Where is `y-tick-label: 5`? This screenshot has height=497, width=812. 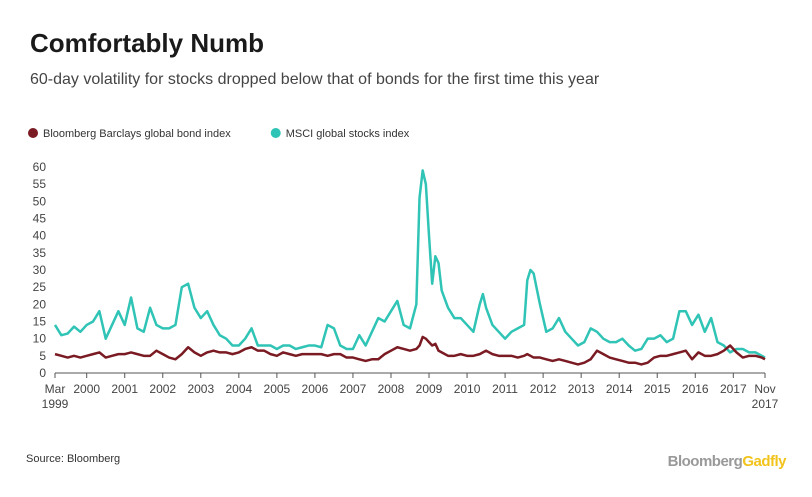
y-tick-label: 5 is located at coordinates (42, 356).